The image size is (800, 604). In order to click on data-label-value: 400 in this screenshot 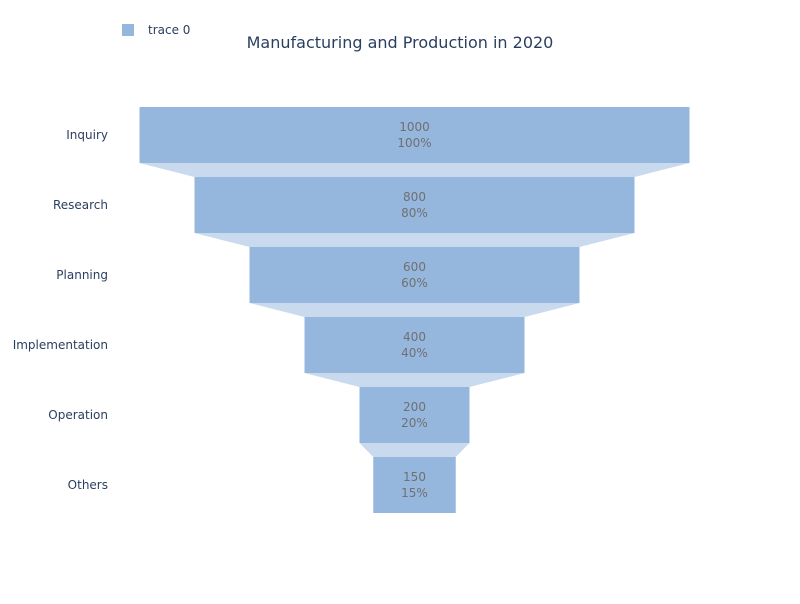, I will do `click(414, 337)`.